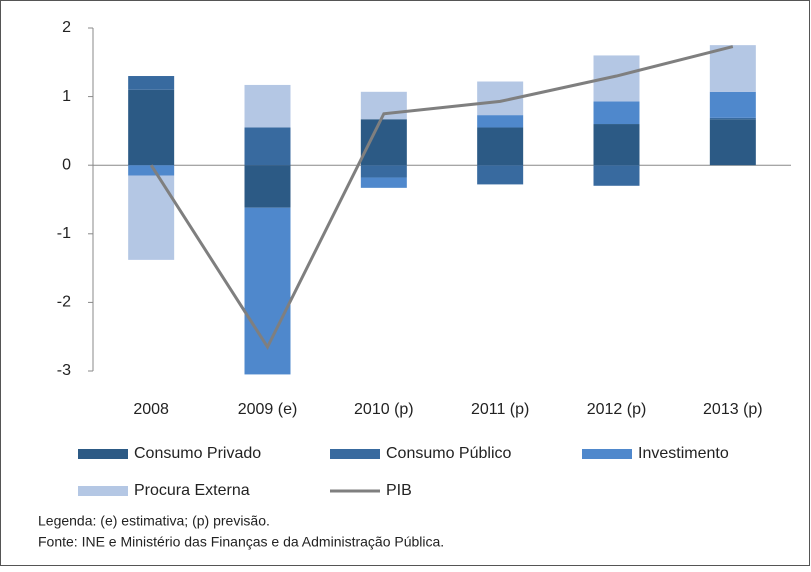 This screenshot has width=811, height=572. Describe the element at coordinates (617, 409) in the screenshot. I see `x-tick-label: 2012 (p)` at that location.